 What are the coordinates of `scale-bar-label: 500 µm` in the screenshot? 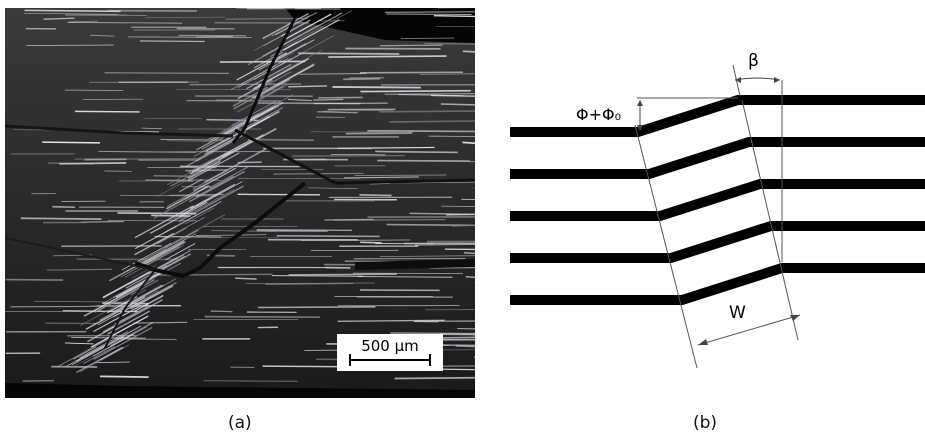 It's located at (390, 346).